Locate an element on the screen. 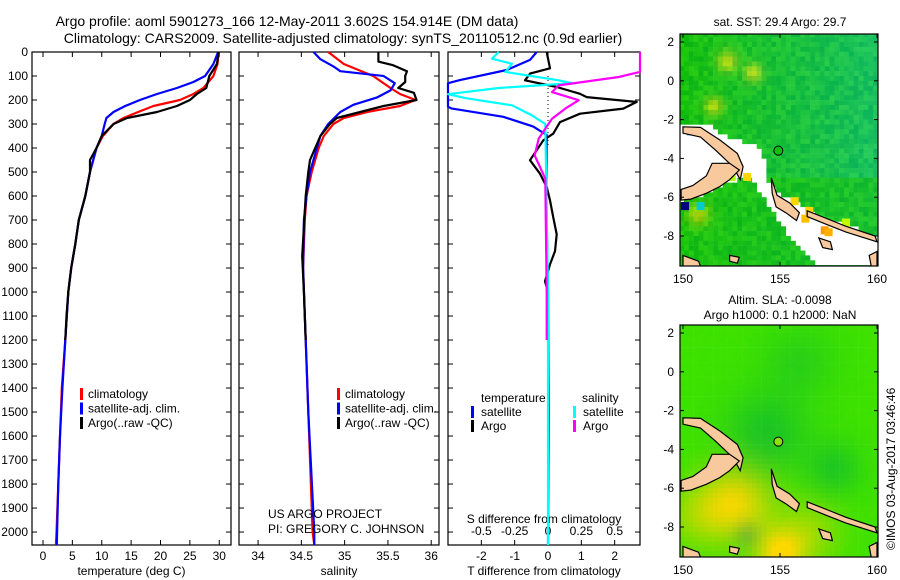  legend-swatch is located at coordinates (574, 426).